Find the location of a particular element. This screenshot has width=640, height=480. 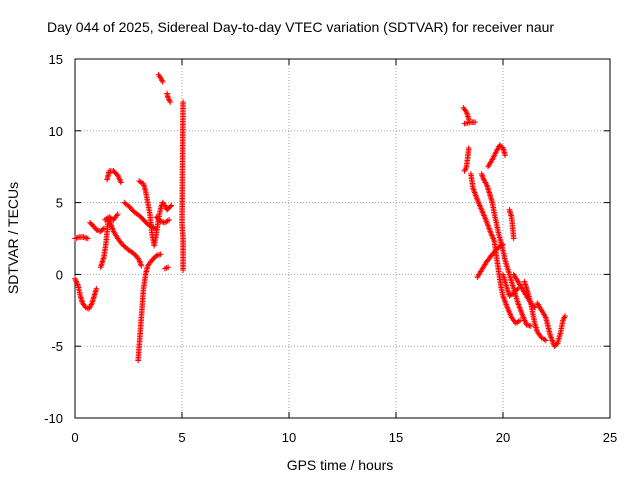

y-tick-label: -10 is located at coordinates (53, 418).